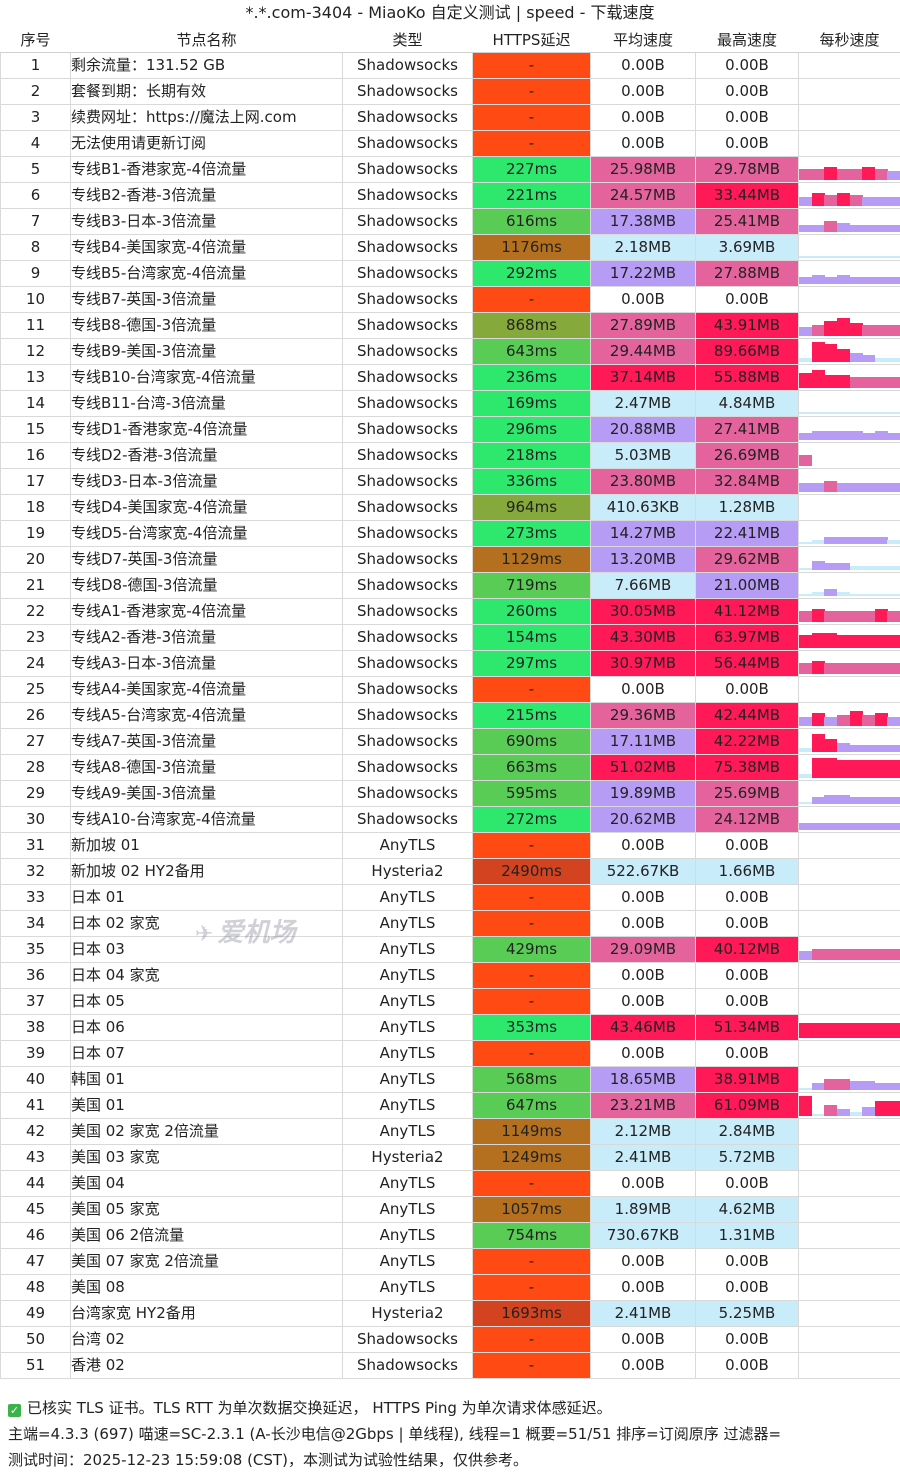 The image size is (900, 1474). What do you see at coordinates (450, 1313) in the screenshot?
I see `table-row: 49 台湾家宽 HY2备用 Hysteria2 1693ms 2.41MB 5.25MB` at bounding box center [450, 1313].